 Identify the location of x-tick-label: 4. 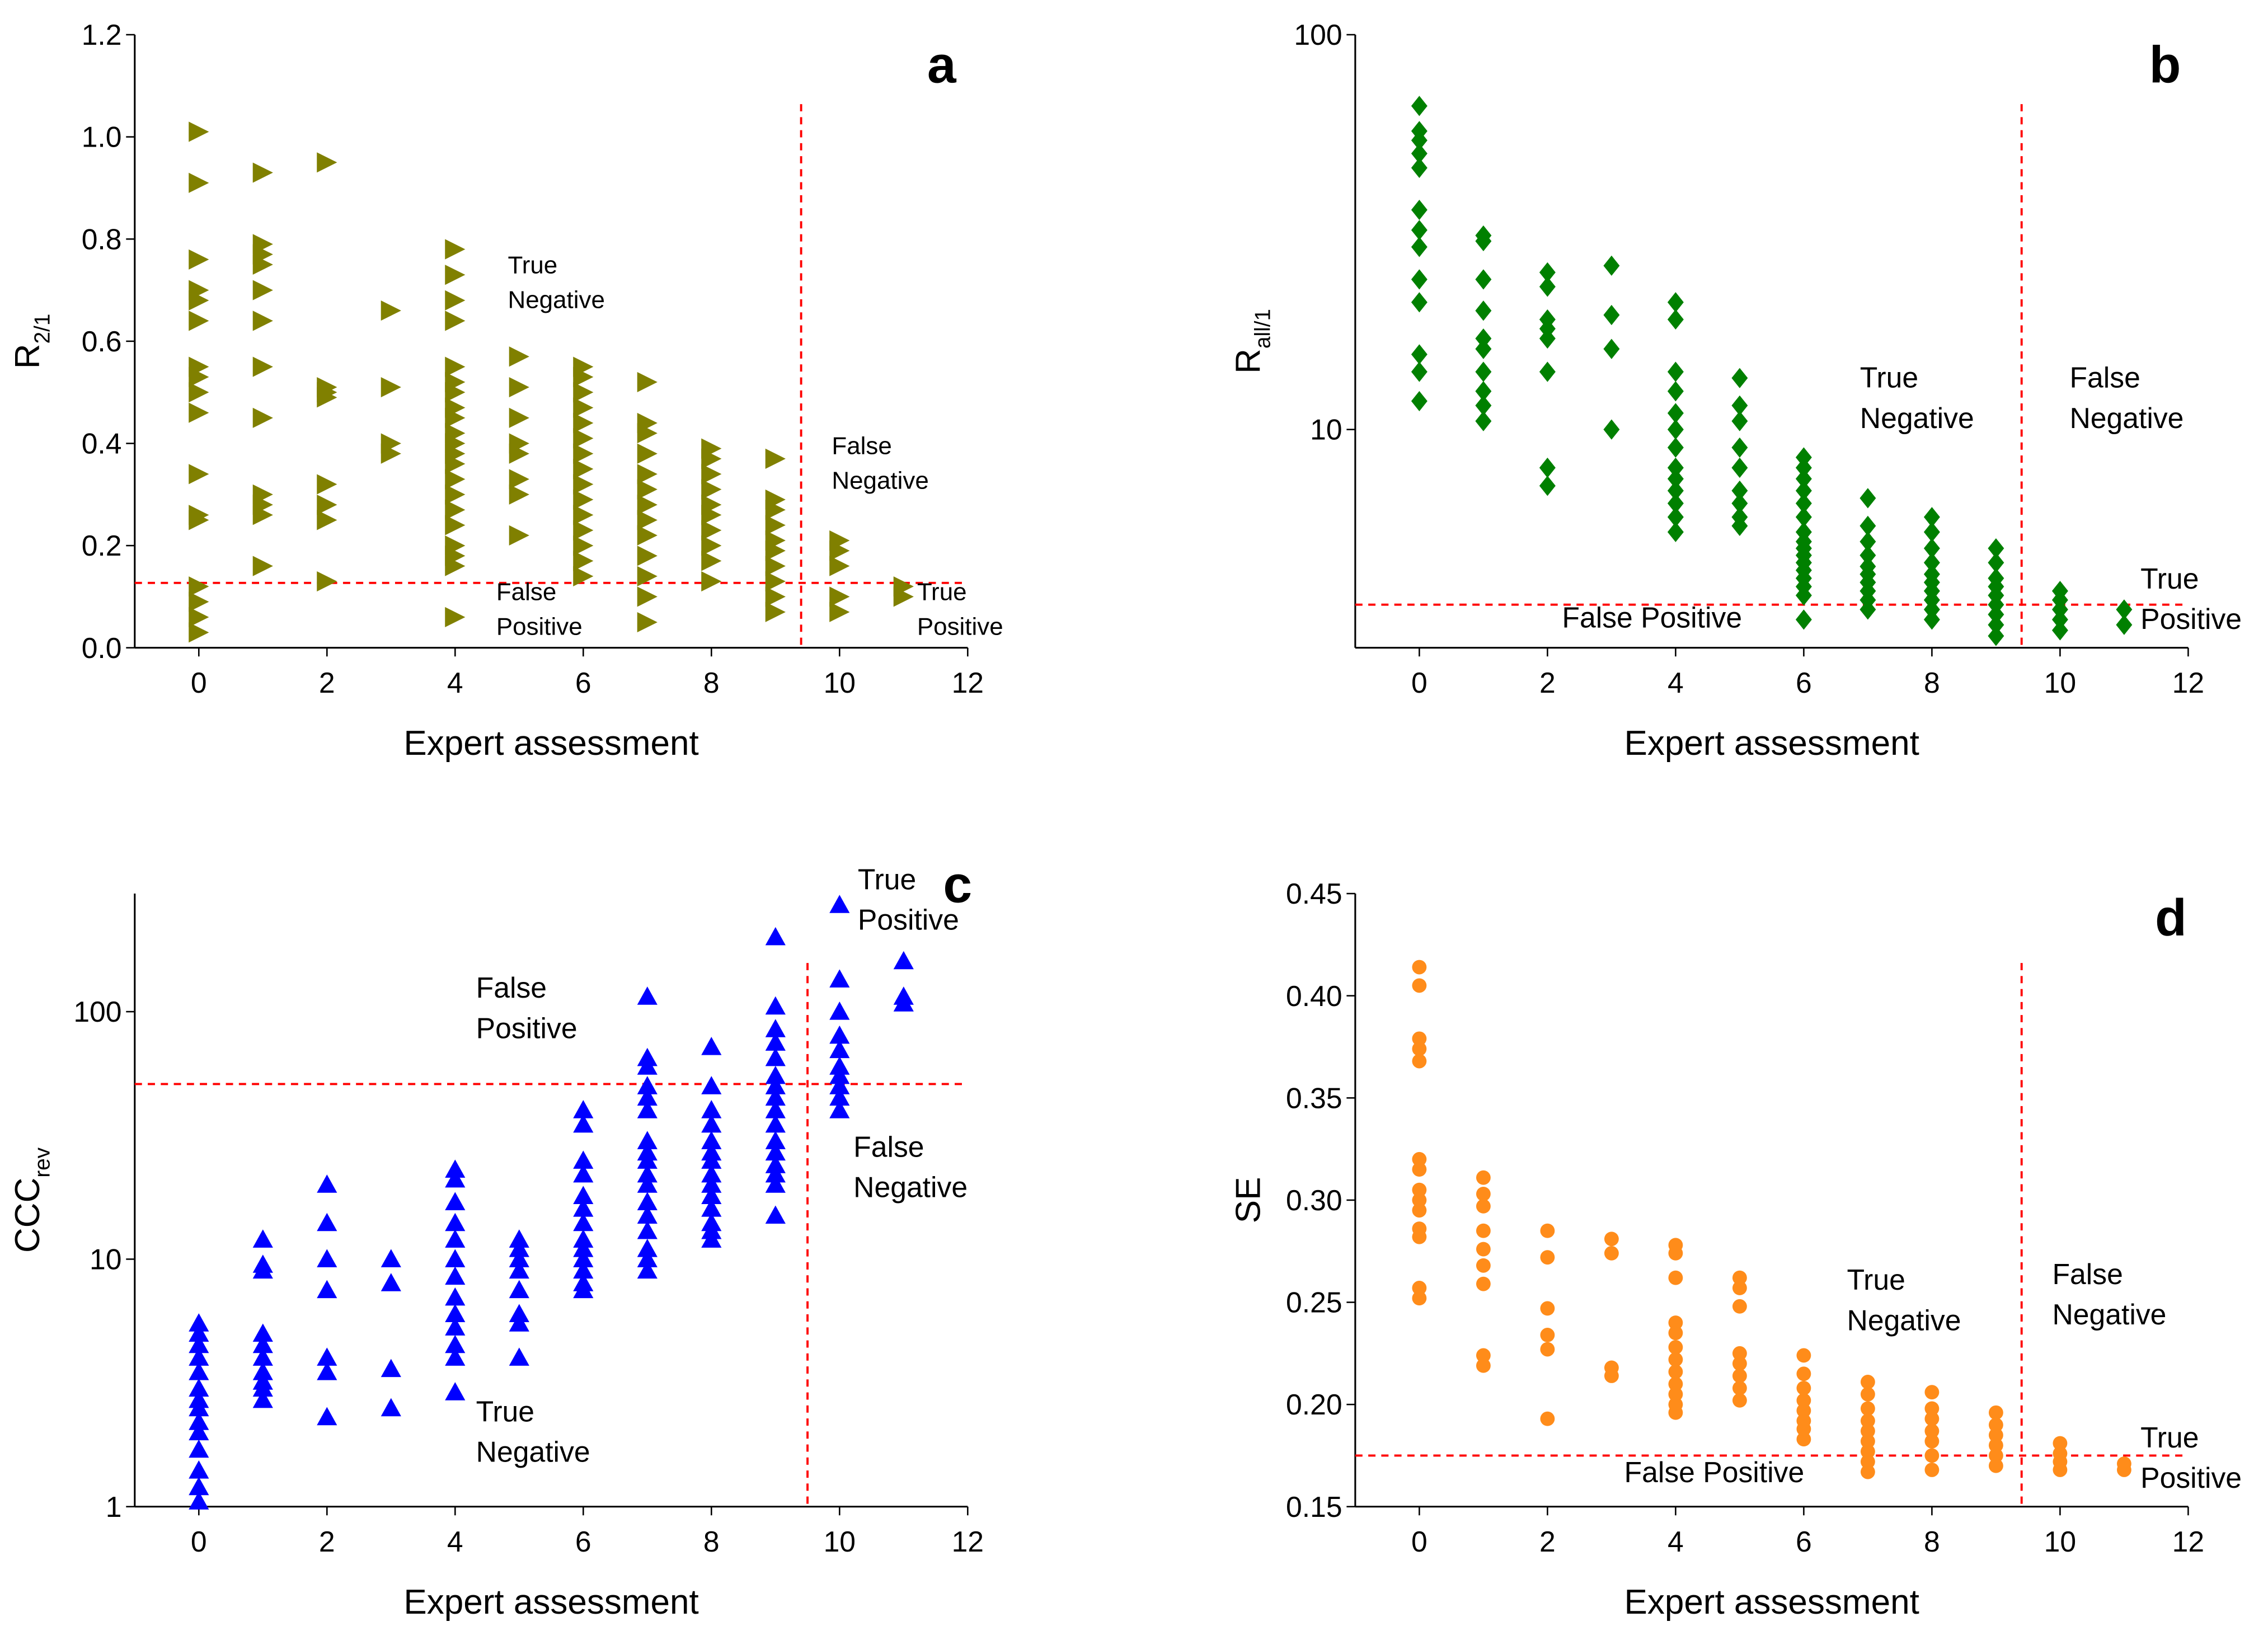
(455, 682).